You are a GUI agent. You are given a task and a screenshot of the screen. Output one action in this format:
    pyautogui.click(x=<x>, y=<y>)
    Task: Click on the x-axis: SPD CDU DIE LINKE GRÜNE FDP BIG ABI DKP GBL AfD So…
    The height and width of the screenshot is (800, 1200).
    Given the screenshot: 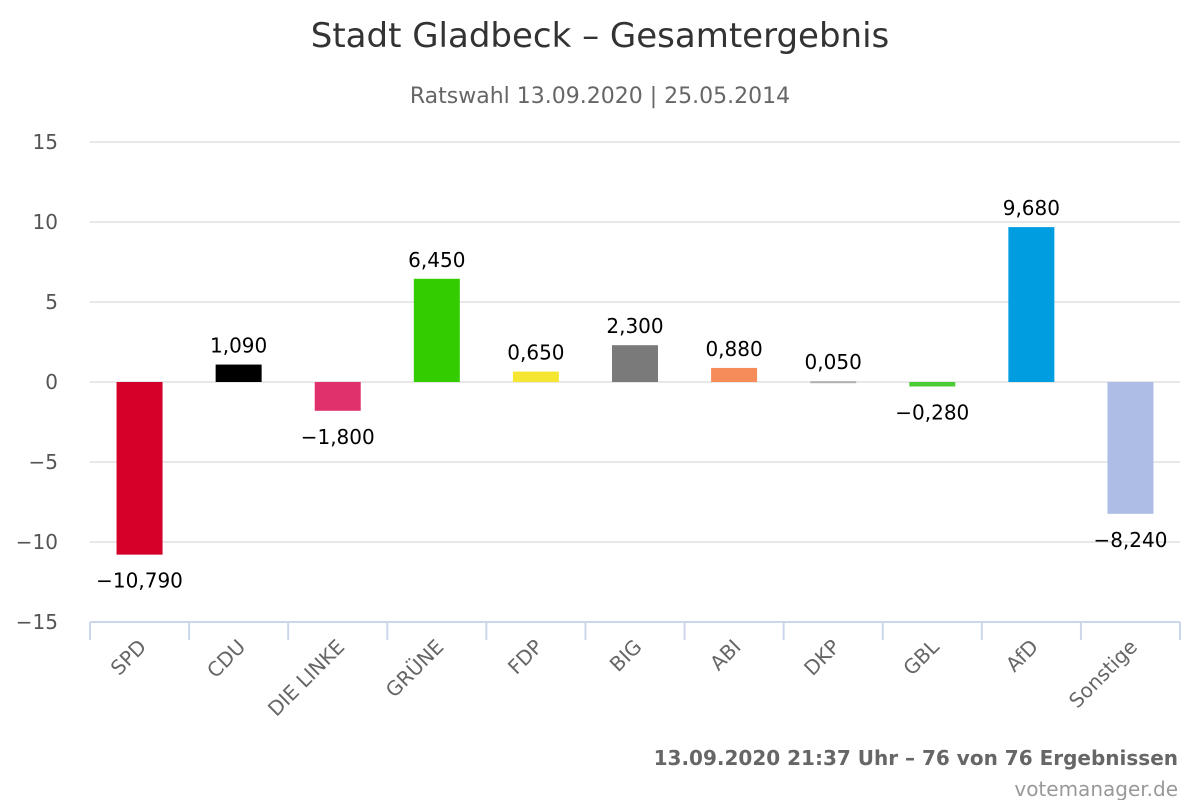 What is the action you would take?
    pyautogui.click(x=635, y=671)
    